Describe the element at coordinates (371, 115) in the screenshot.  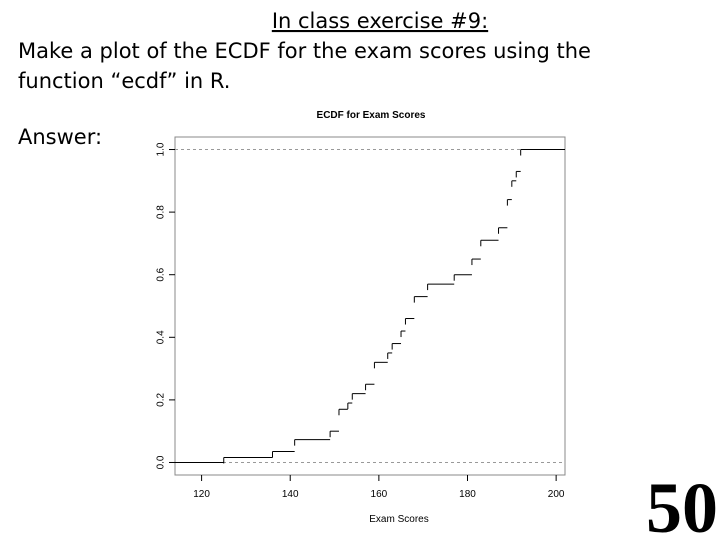
I see `chart-title: ECDF for Exam Scores` at that location.